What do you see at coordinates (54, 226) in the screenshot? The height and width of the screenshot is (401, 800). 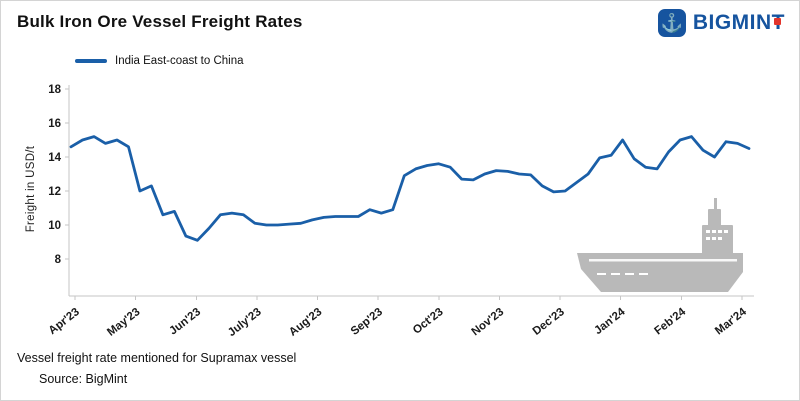 I see `y-tick-label: 10` at bounding box center [54, 226].